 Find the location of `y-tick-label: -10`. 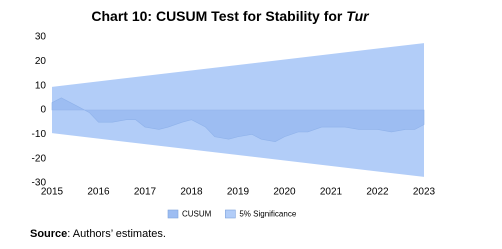

y-tick-label: -10 is located at coordinates (39, 134).